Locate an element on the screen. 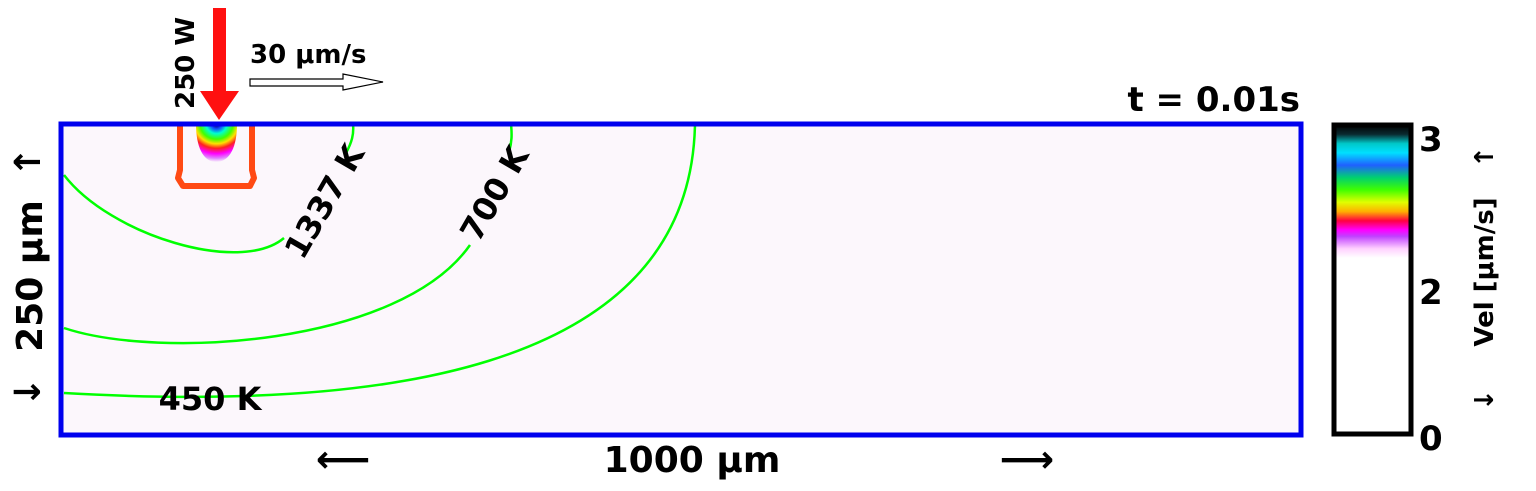 The height and width of the screenshot is (491, 1536). colorbar-label: Vel [μm/s] is located at coordinates (1485, 271).